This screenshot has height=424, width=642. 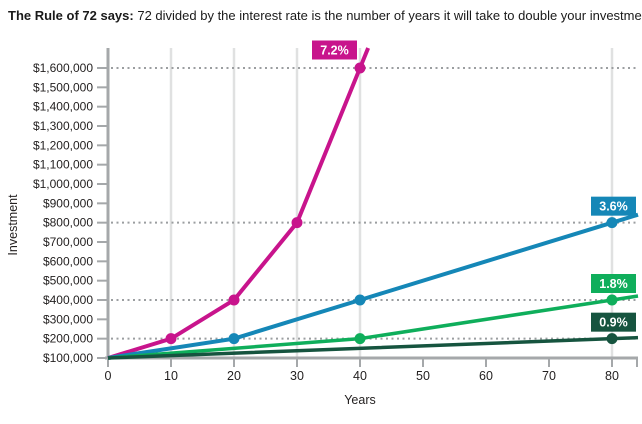 What do you see at coordinates (63, 126) in the screenshot?
I see `y-tick-label: $1,300,000` at bounding box center [63, 126].